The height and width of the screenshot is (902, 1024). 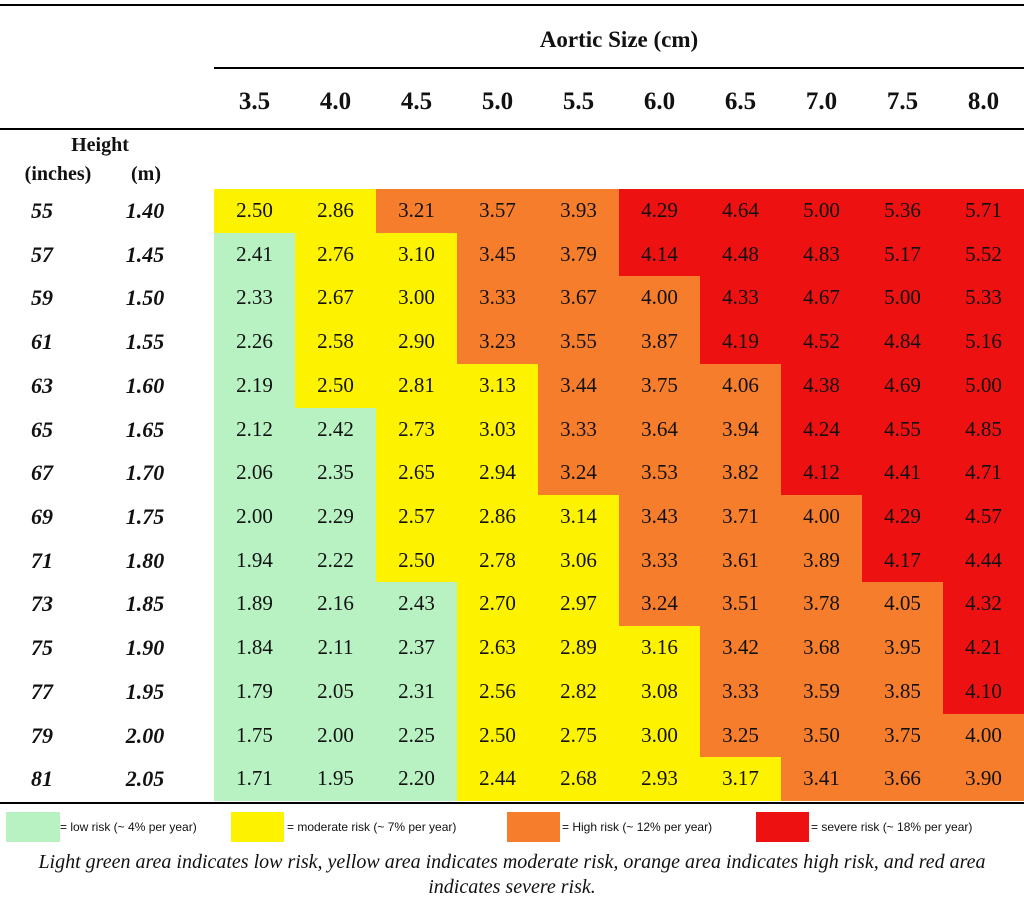 What do you see at coordinates (512, 5) in the screenshot?
I see `top-rule` at bounding box center [512, 5].